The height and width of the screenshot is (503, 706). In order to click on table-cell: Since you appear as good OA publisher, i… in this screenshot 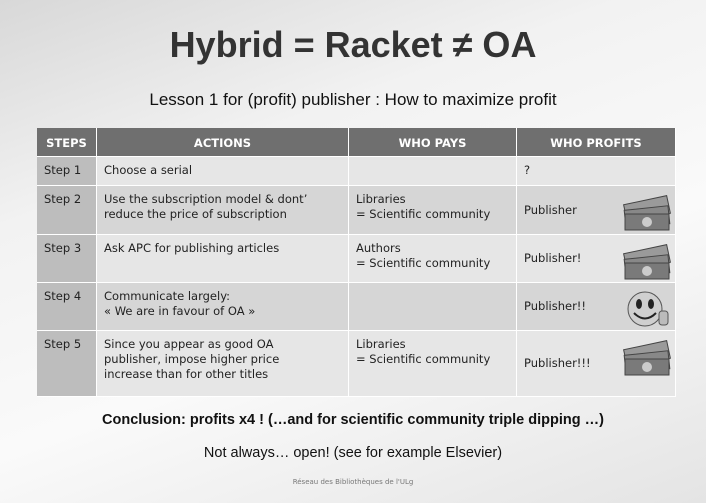, I will do `click(223, 364)`.